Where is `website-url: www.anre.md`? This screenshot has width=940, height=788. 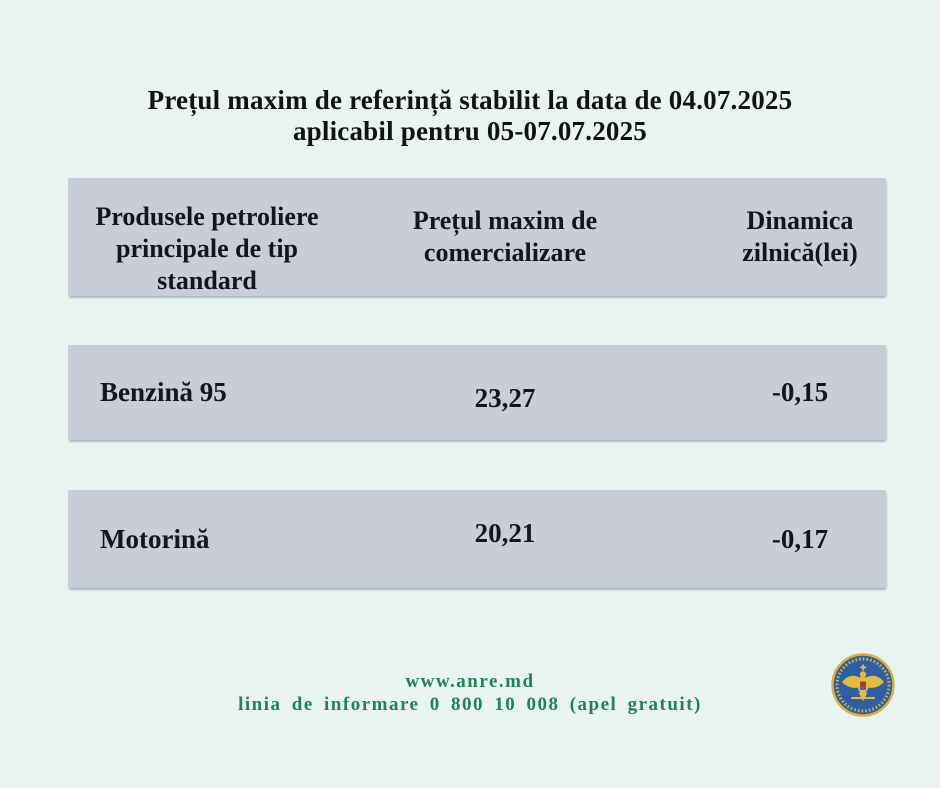 website-url: www.anre.md is located at coordinates (470, 681).